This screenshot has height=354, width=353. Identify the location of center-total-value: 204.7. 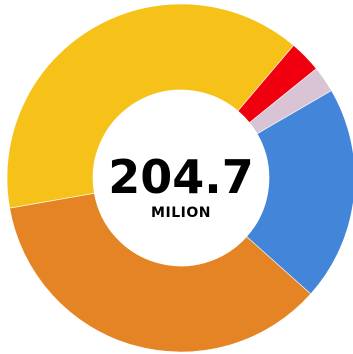
(181, 177).